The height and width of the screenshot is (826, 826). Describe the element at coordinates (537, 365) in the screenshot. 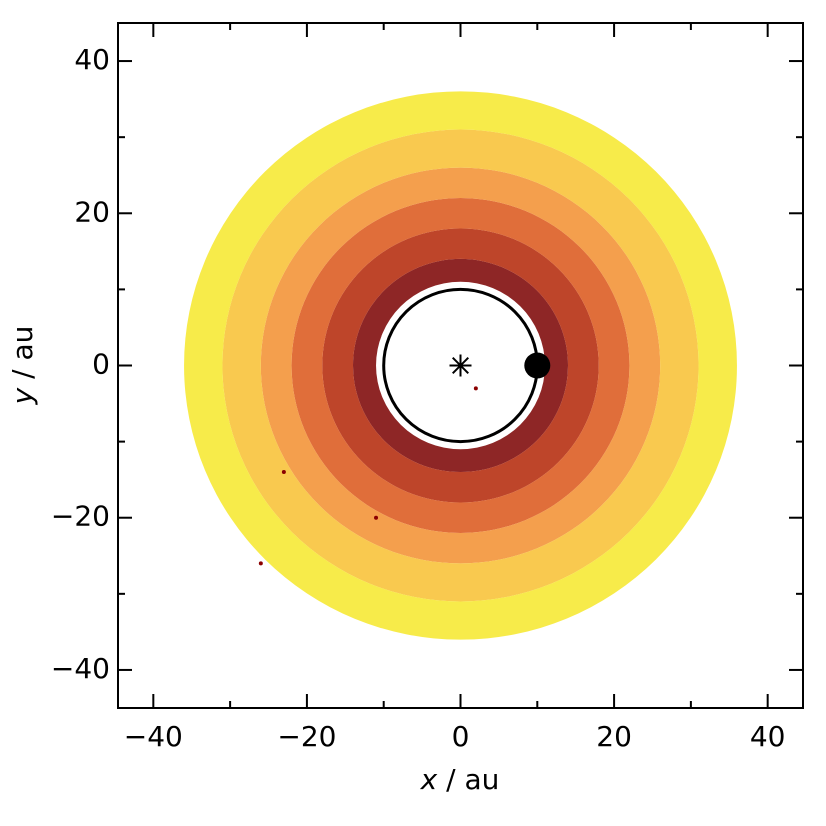

I see `planet` at that location.